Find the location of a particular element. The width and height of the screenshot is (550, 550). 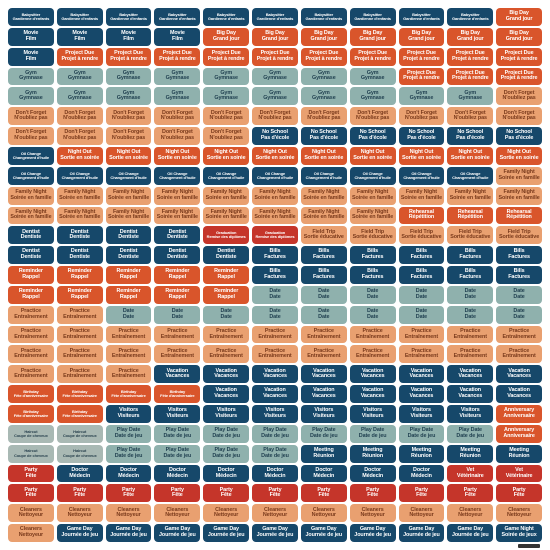

sticker-label-fr: Film is located at coordinates (31, 58).